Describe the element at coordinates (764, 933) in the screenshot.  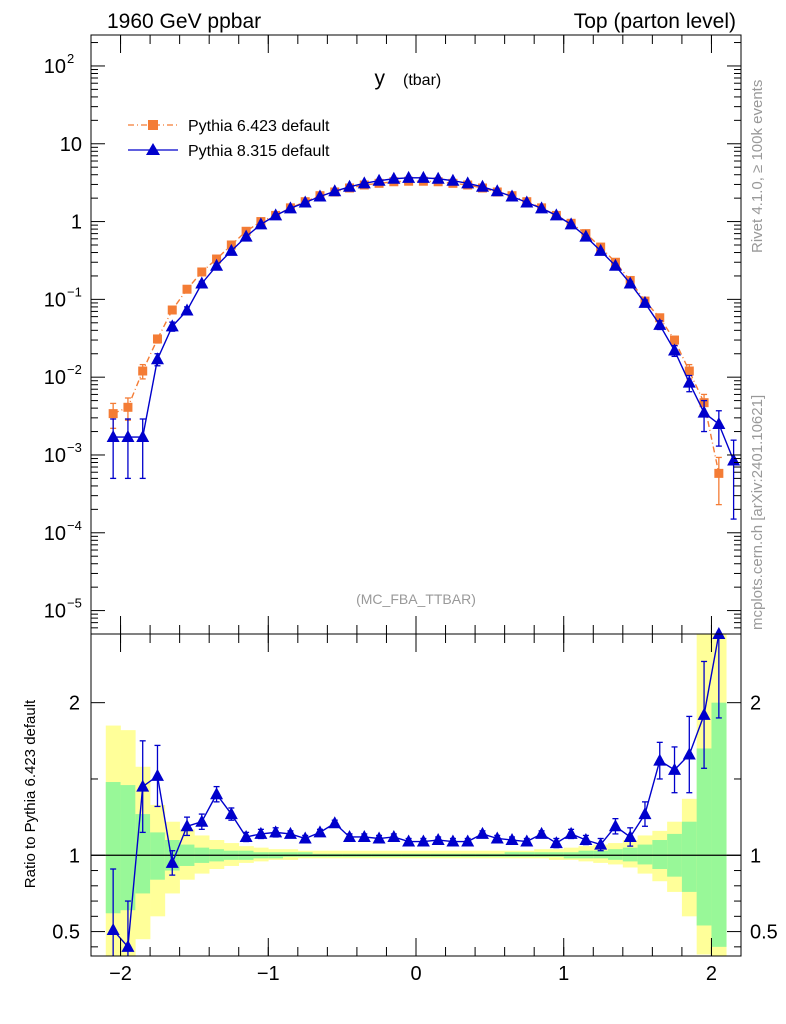
I see `ratio-y-tick-label-right: 0.5` at that location.